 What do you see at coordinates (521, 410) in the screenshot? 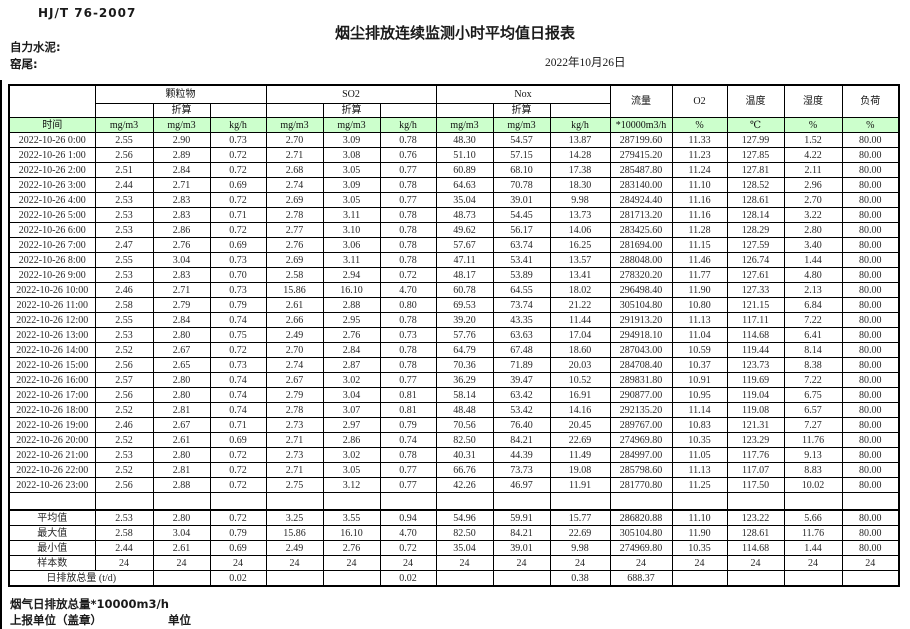
I see `value-cell: 53.42` at bounding box center [521, 410].